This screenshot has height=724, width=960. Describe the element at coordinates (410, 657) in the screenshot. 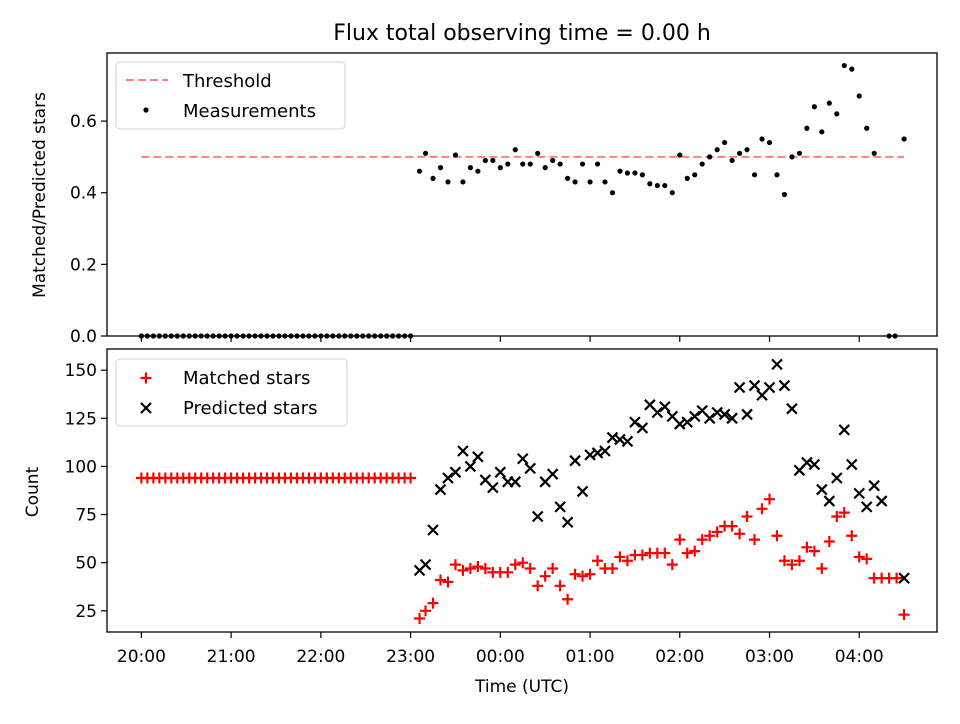

I see `x-tick-label: 23:00` at that location.